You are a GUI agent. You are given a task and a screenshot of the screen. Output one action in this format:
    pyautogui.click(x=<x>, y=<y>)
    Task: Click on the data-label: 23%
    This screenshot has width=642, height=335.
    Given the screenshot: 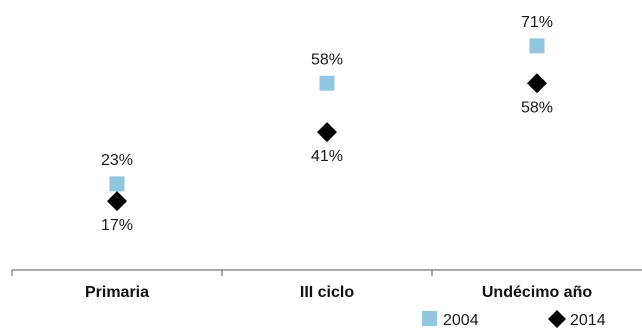 What is the action you would take?
    pyautogui.click(x=117, y=160)
    